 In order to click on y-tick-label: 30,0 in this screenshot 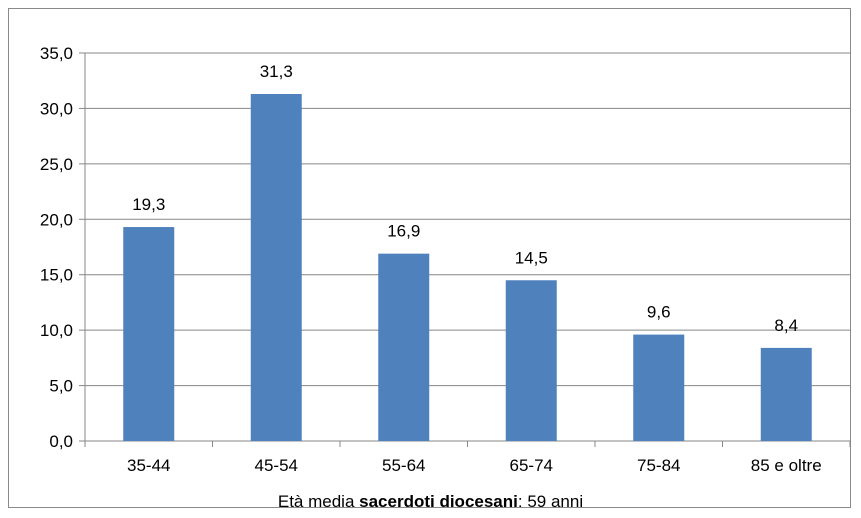, I will do `click(56, 108)`.